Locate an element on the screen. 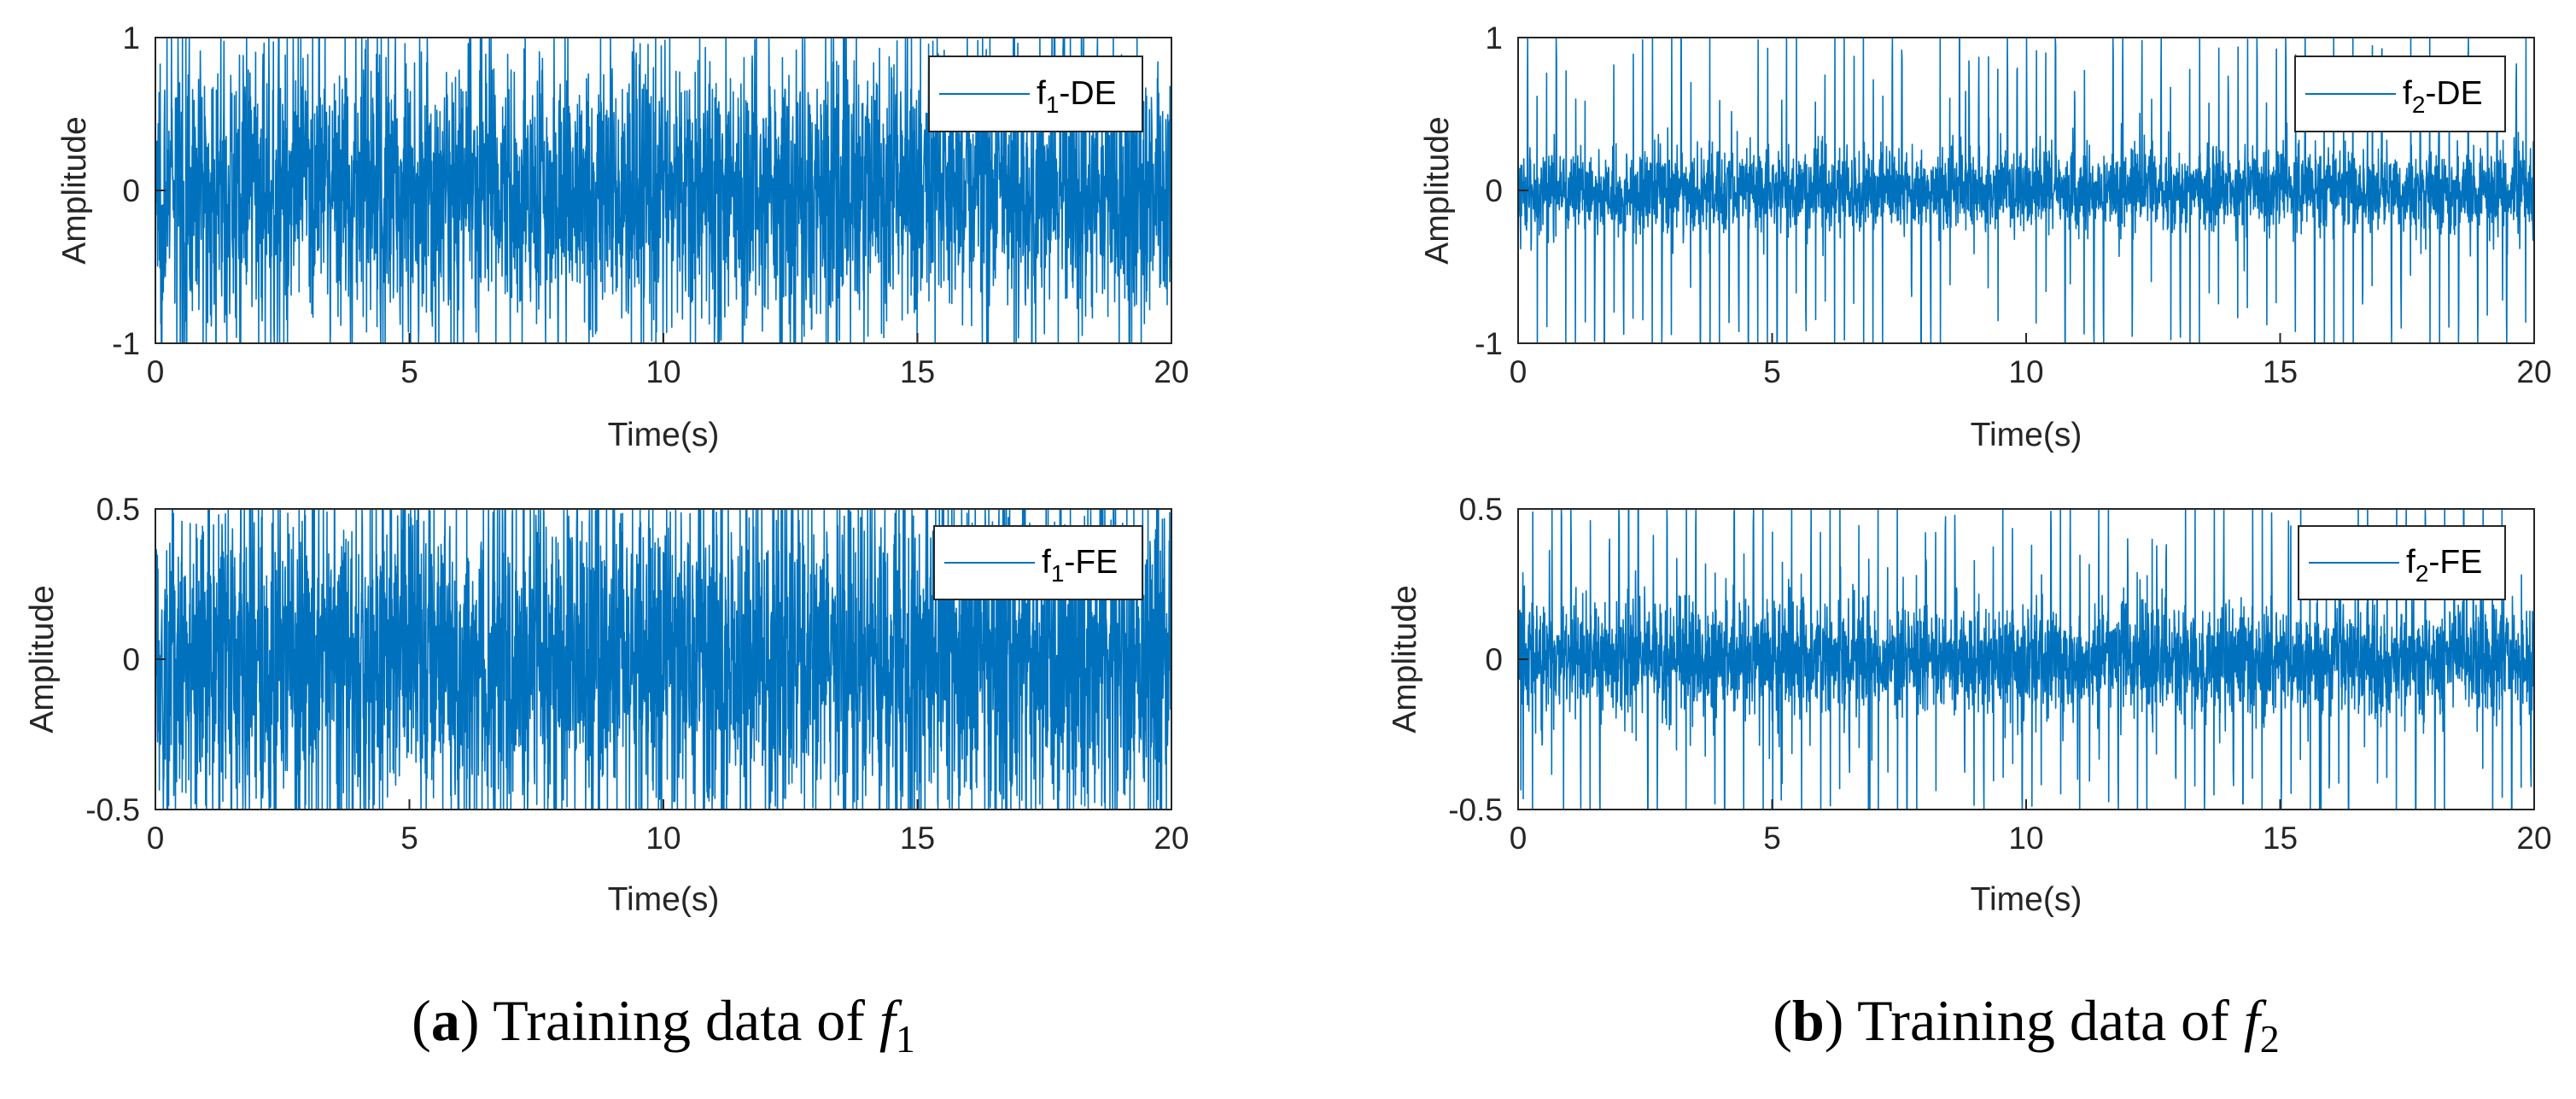  f1-fe-legend-base: f is located at coordinates (1046, 562).